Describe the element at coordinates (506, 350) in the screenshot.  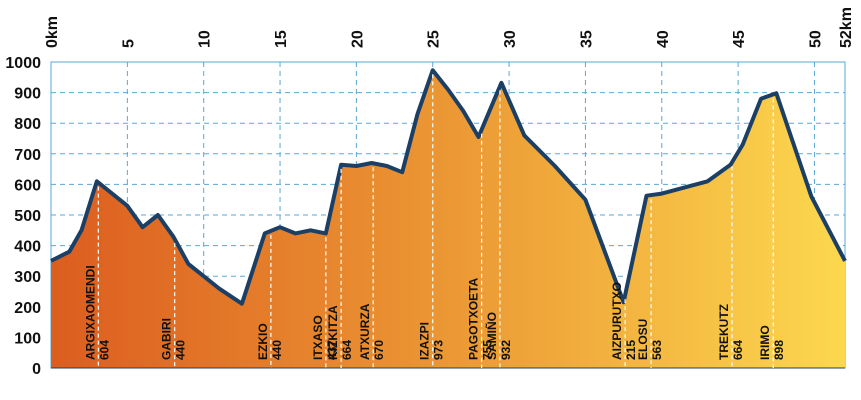
I see `poi-elevation: 932` at that location.